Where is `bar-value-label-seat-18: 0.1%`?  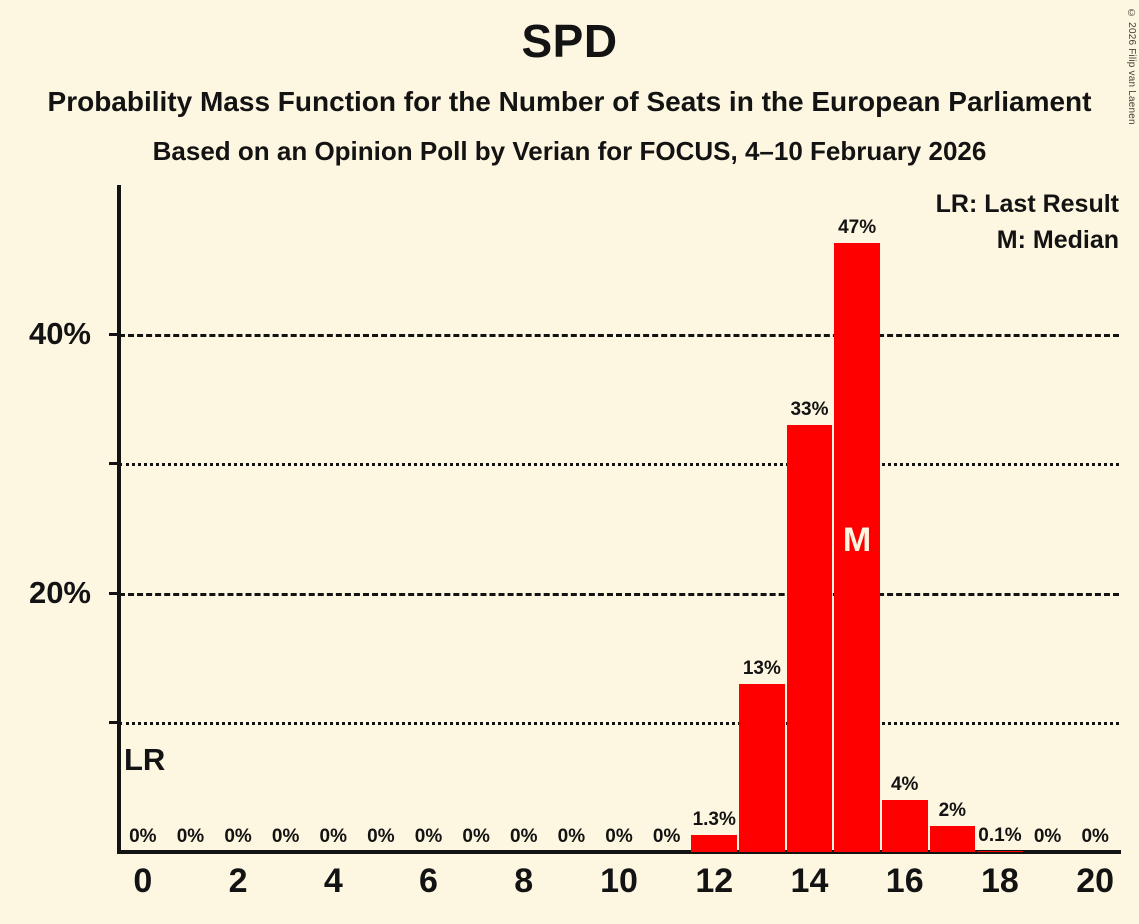
bar-value-label-seat-18: 0.1% is located at coordinates (1000, 835).